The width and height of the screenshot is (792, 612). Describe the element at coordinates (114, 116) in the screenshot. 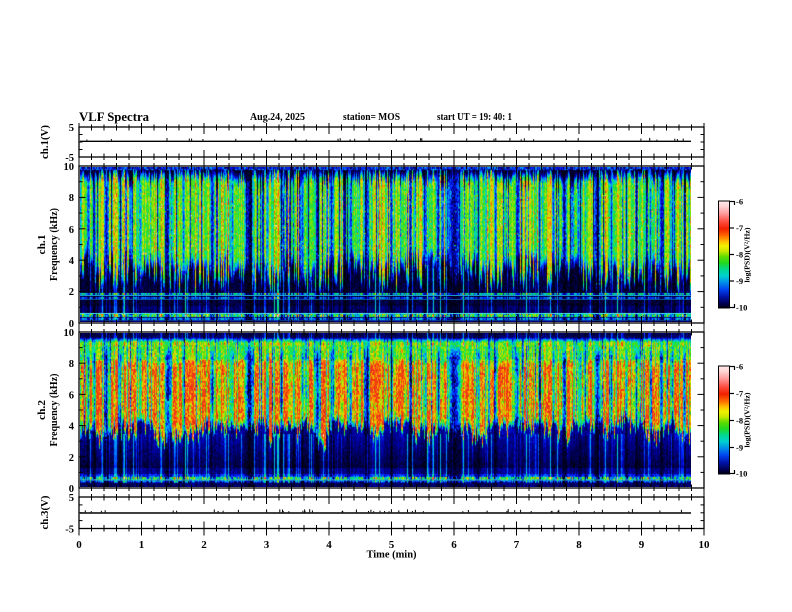

I see `svg-text: VLF Spectra` at that location.